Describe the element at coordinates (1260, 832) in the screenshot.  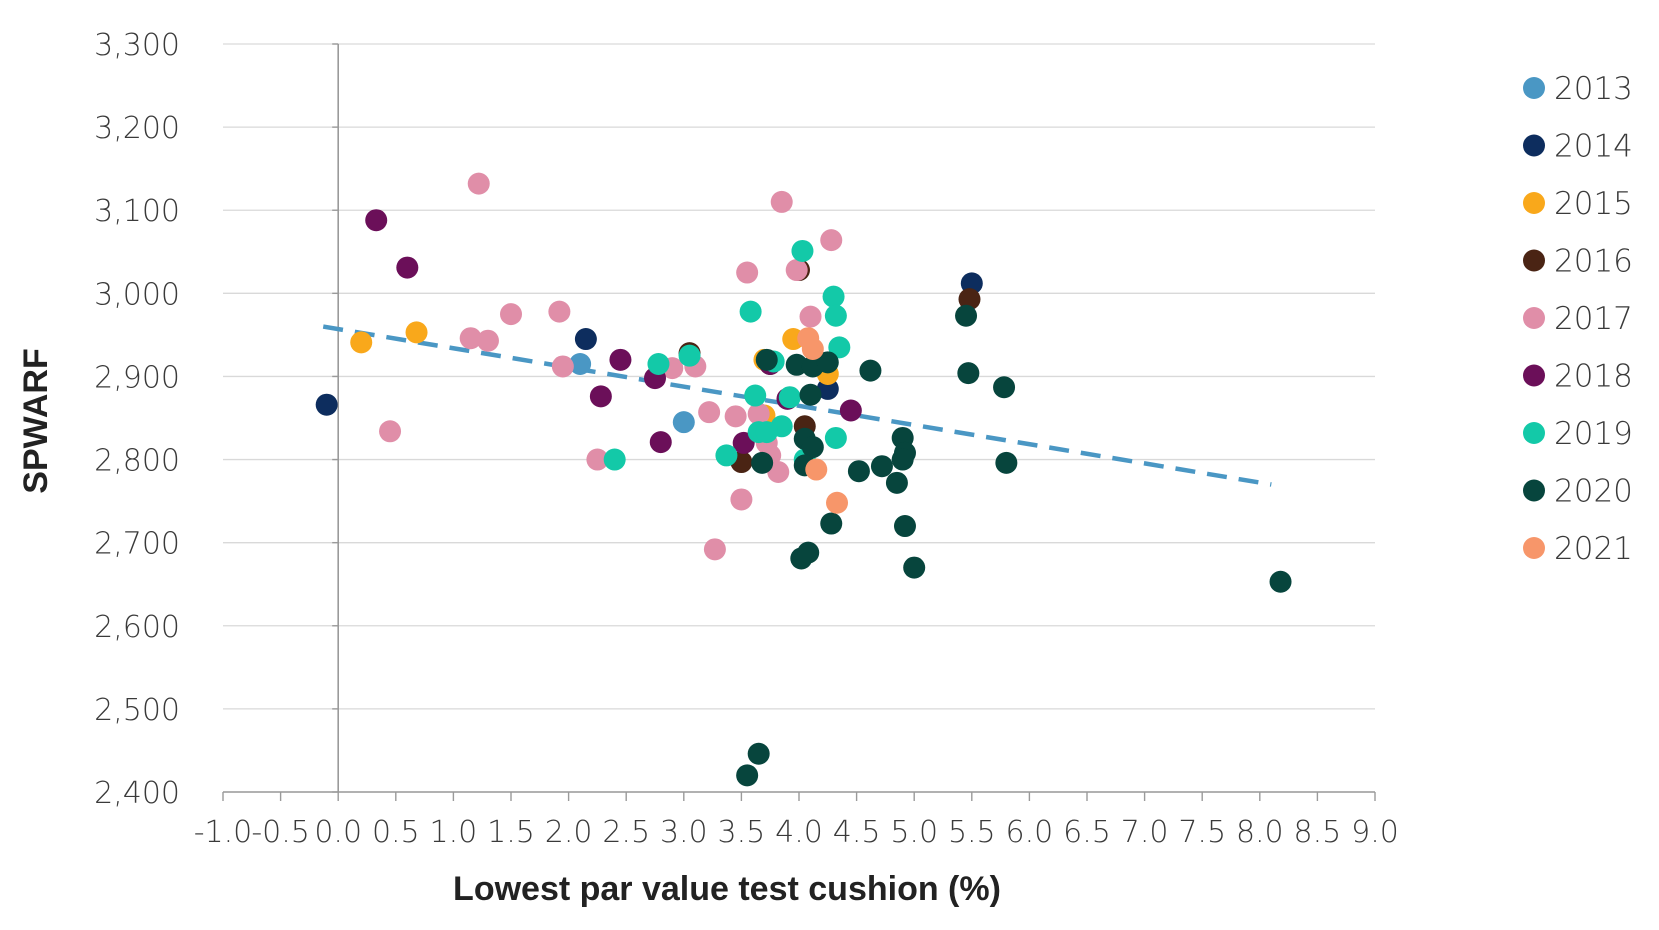
I see `x-tick-label: 8.0` at that location.